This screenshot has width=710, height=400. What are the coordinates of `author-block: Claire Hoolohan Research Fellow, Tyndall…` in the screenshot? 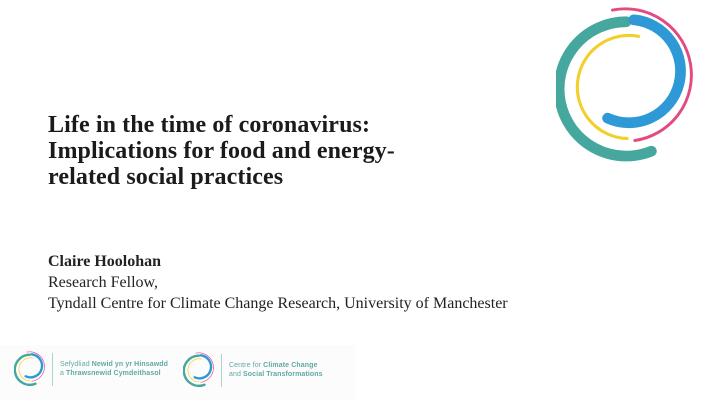 It's located at (278, 282).